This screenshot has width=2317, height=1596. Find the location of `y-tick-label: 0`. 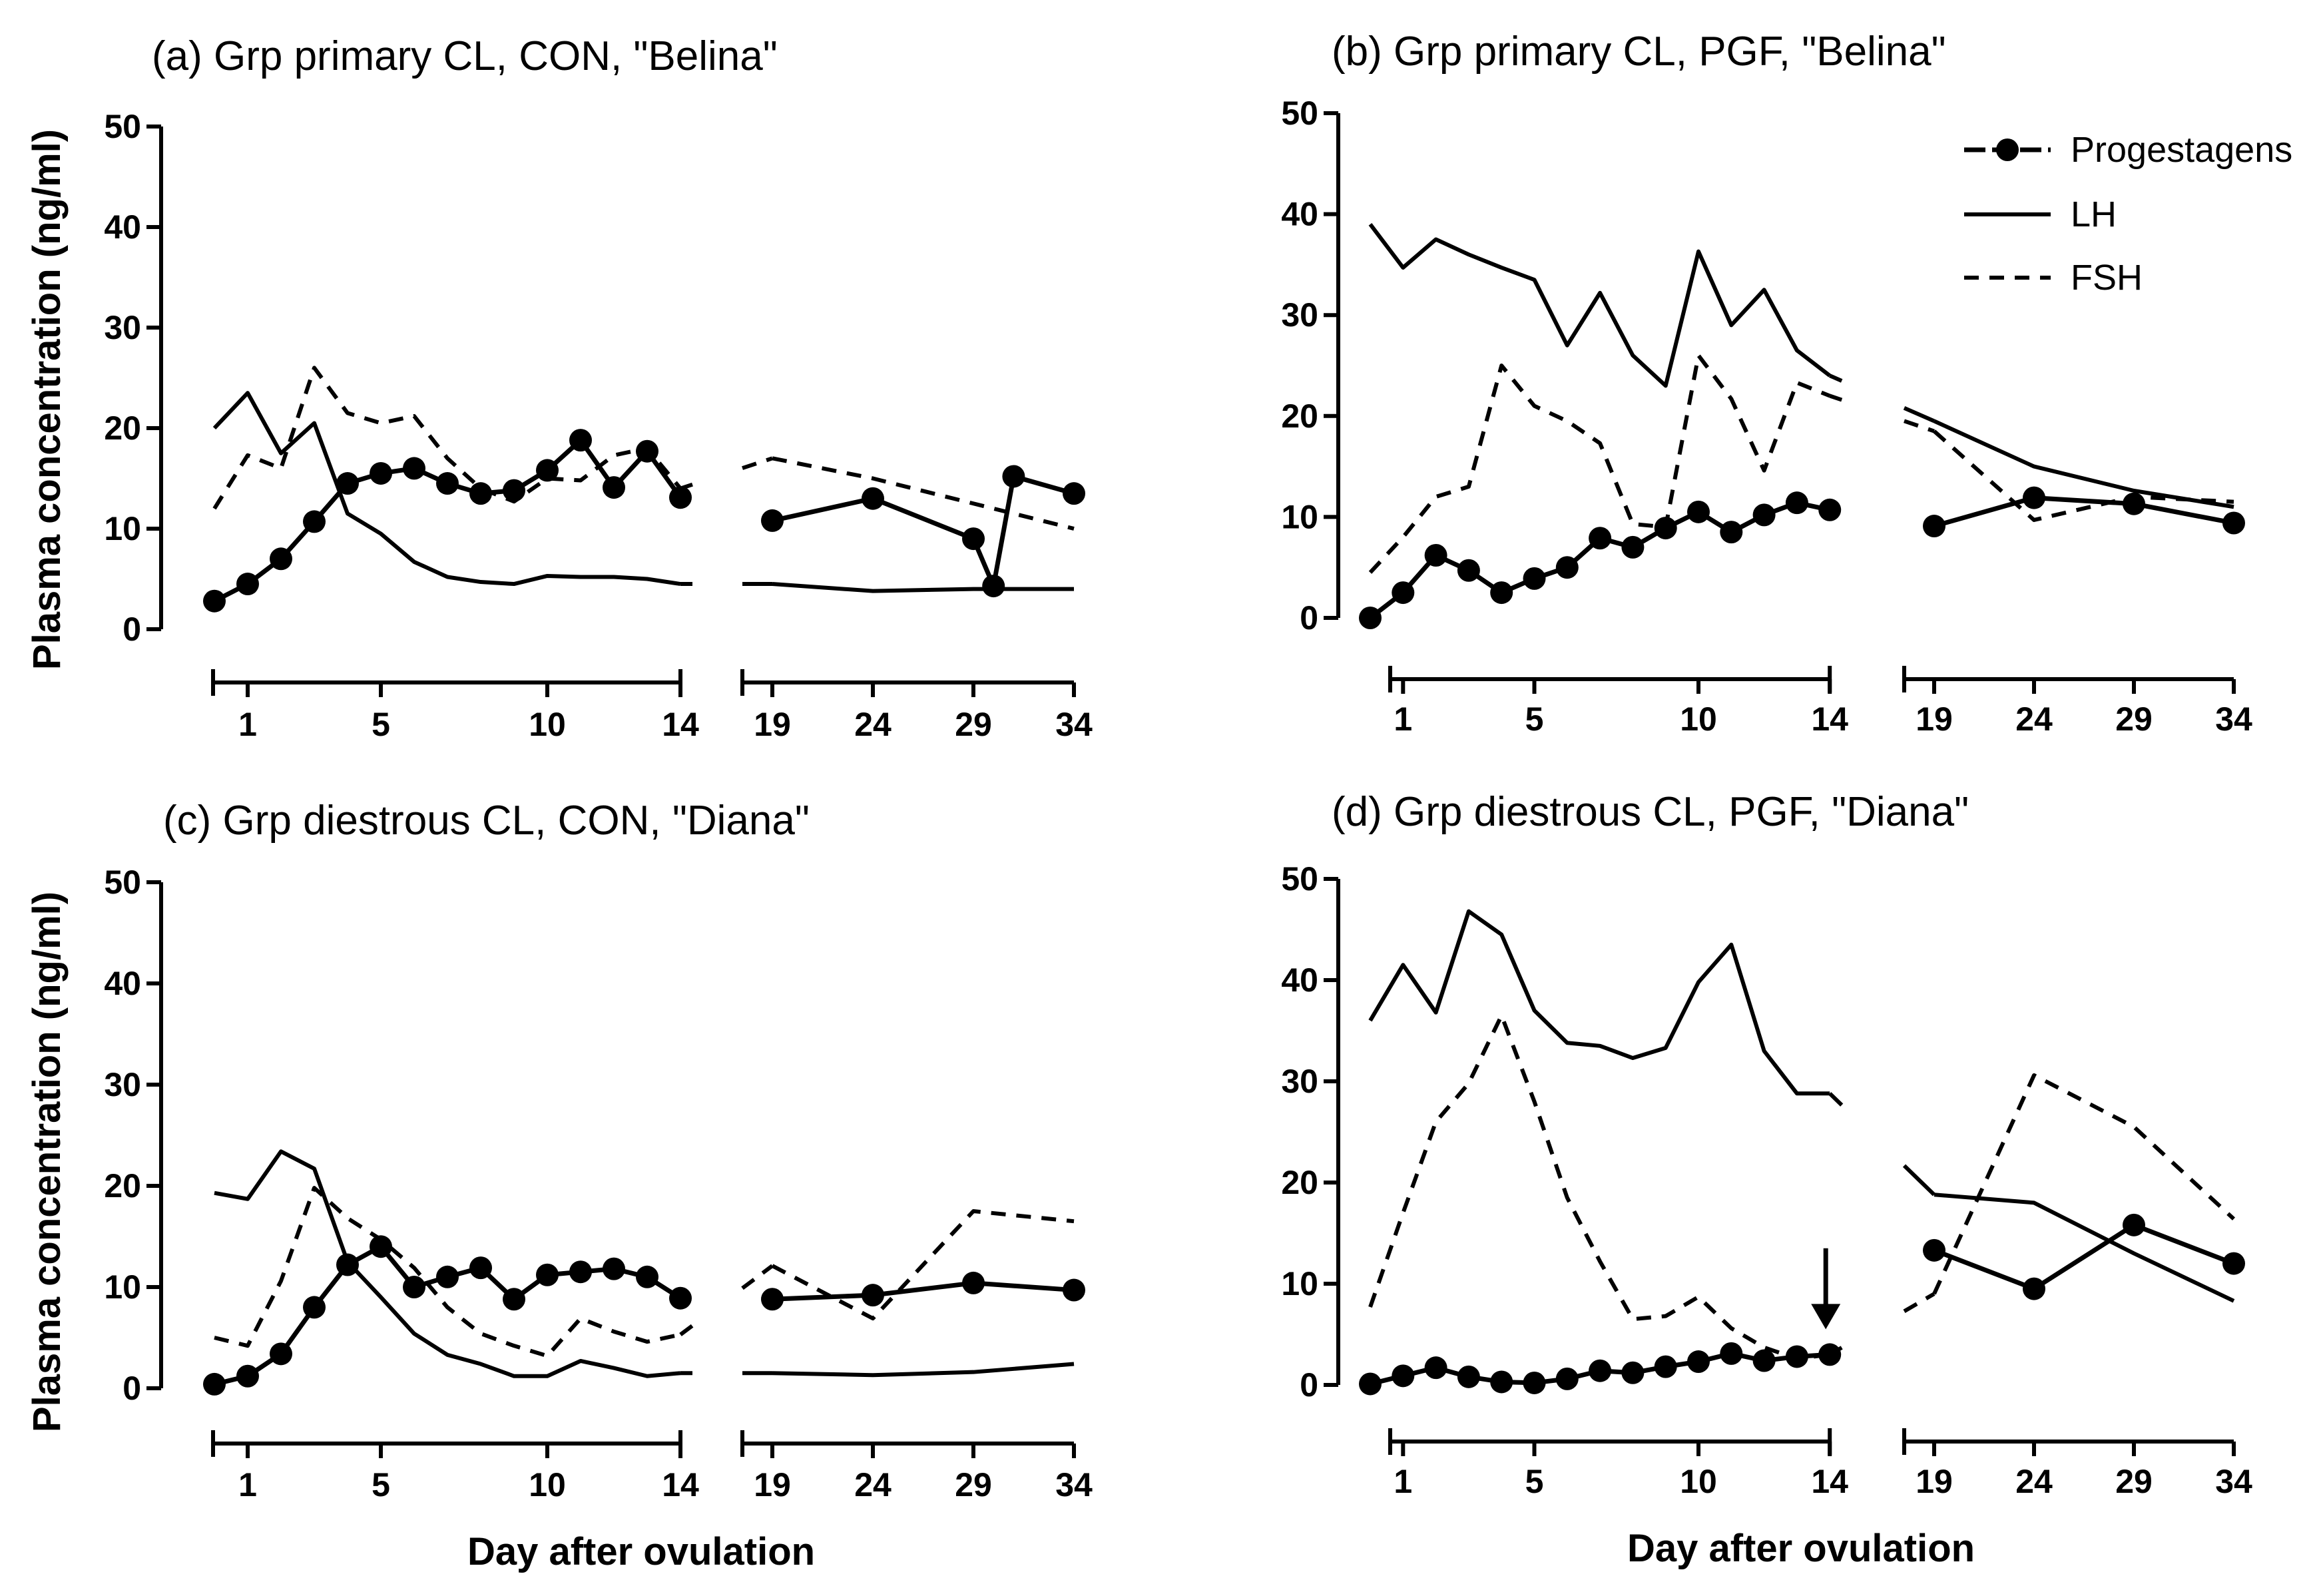

y-tick-label: 0 is located at coordinates (132, 629).